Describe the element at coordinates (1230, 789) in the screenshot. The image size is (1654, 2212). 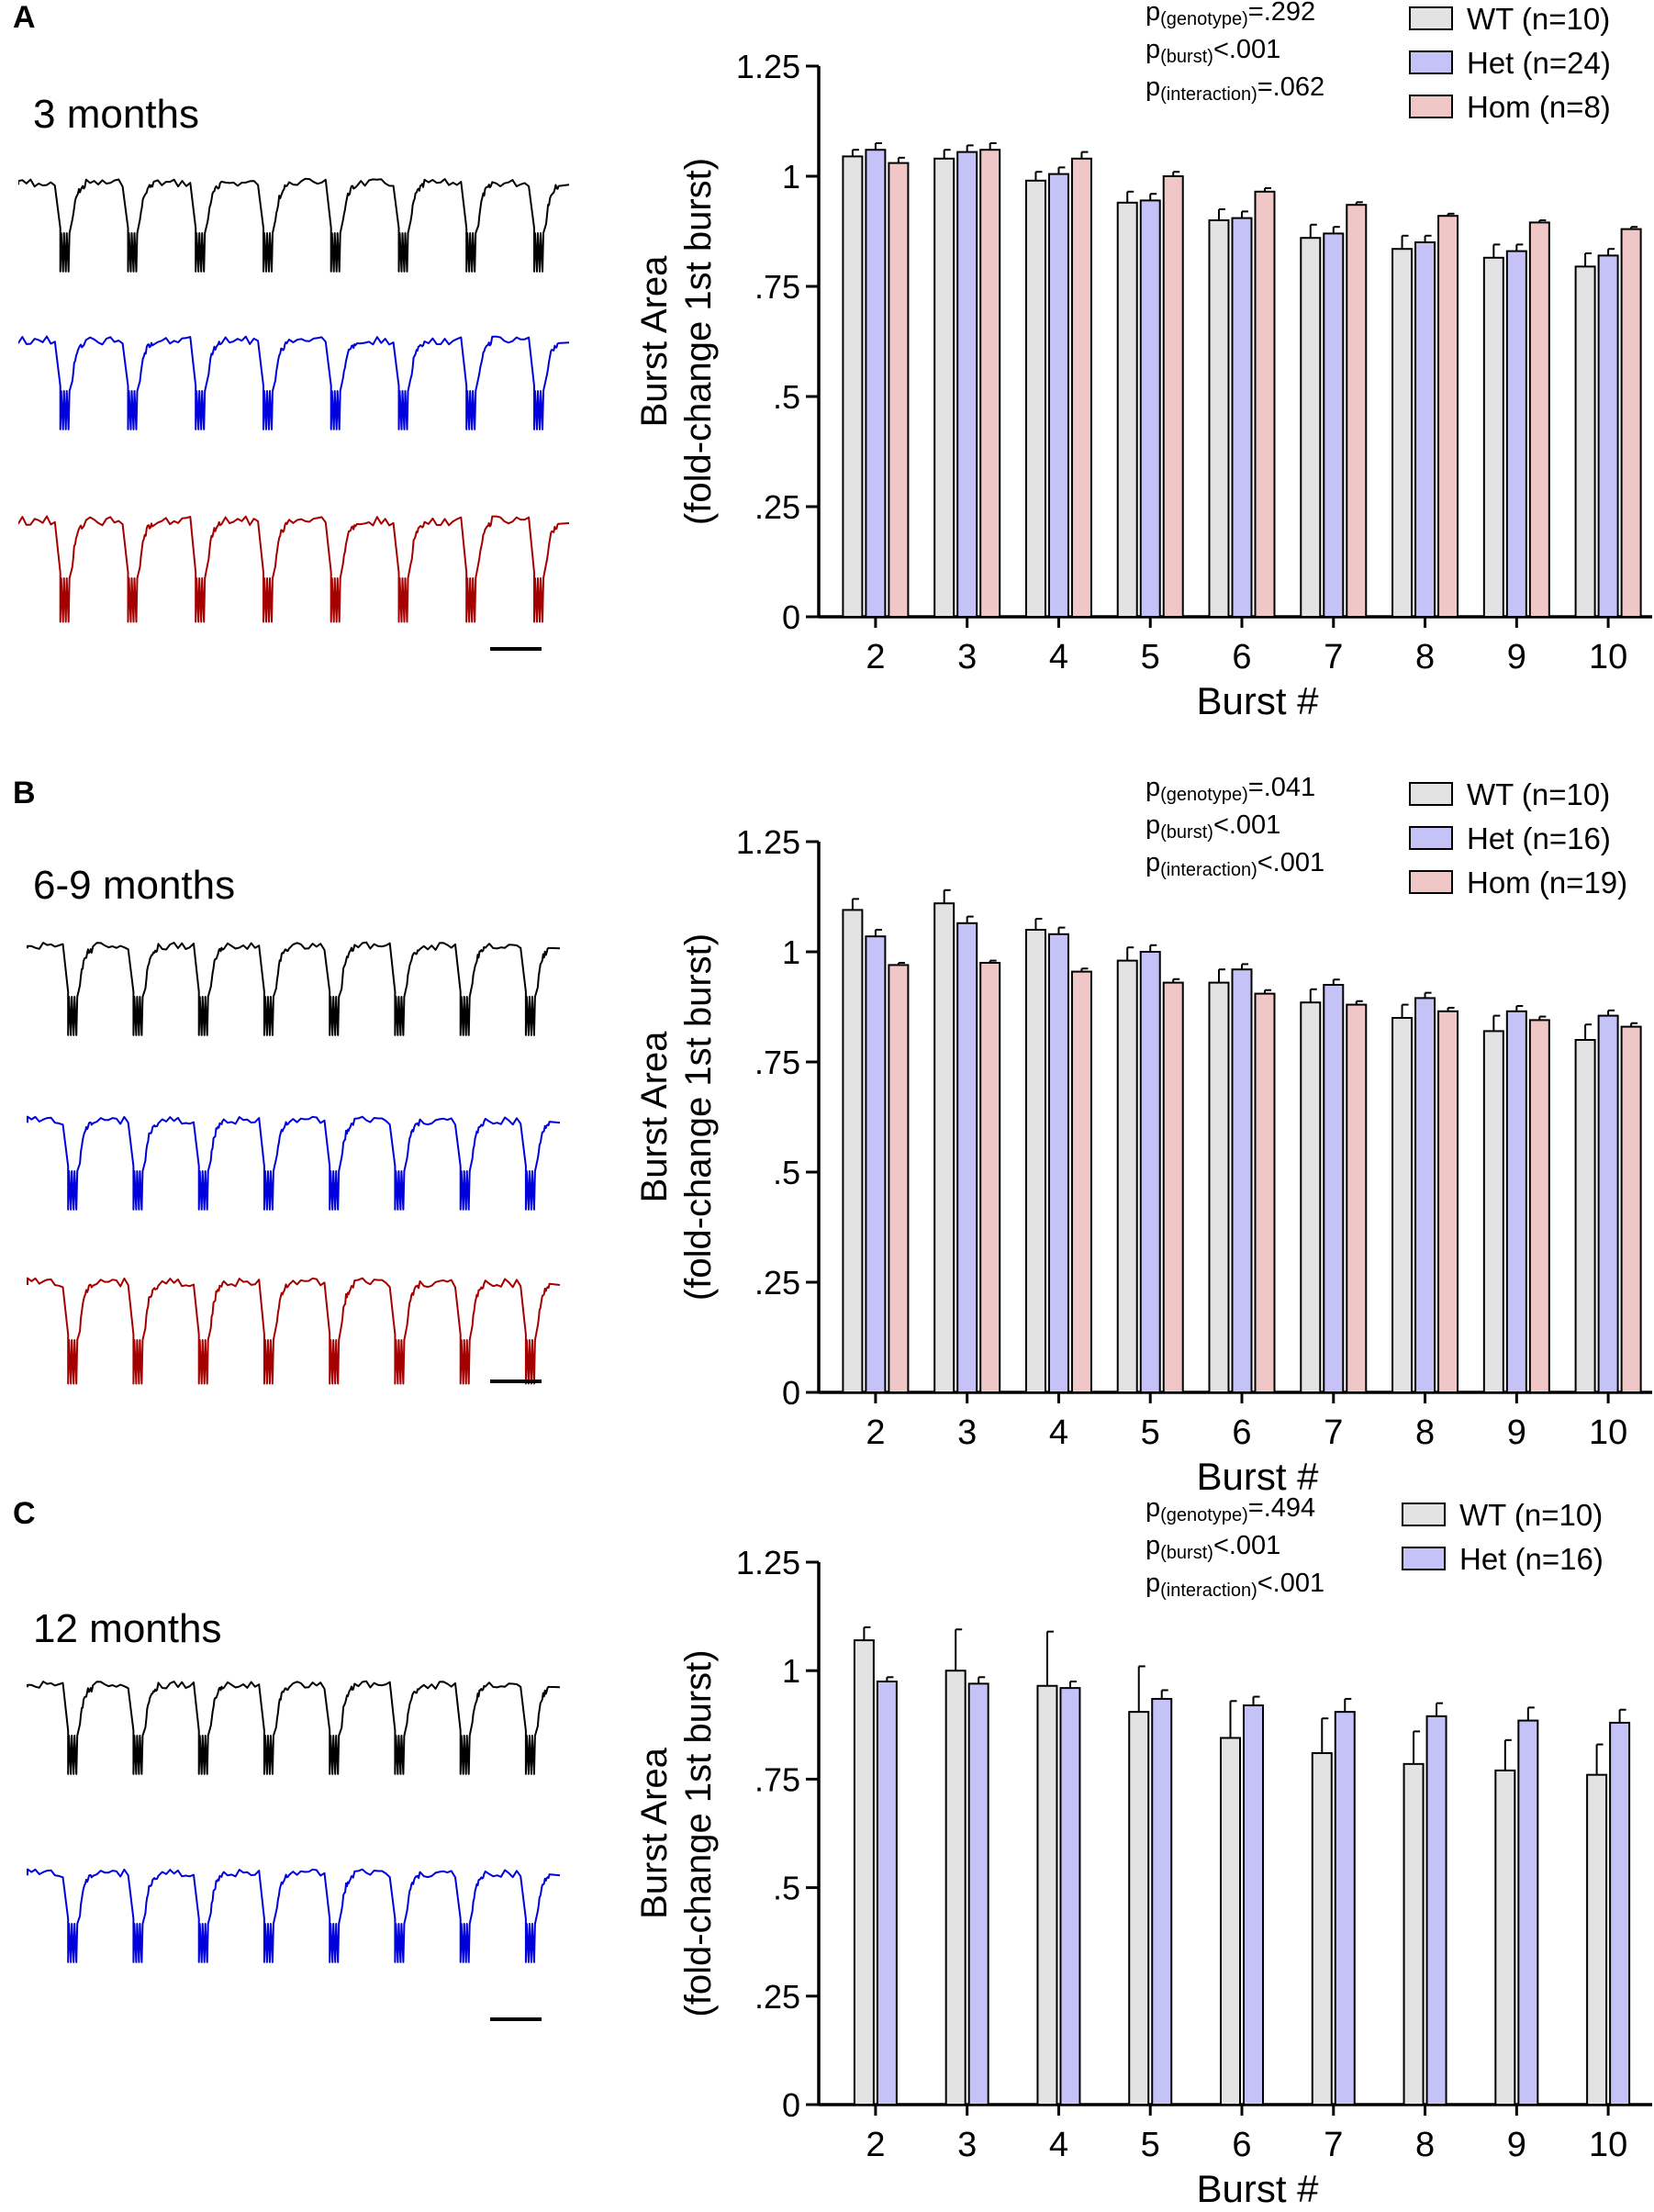
I see `stat-text: p(genotype)=.041` at that location.